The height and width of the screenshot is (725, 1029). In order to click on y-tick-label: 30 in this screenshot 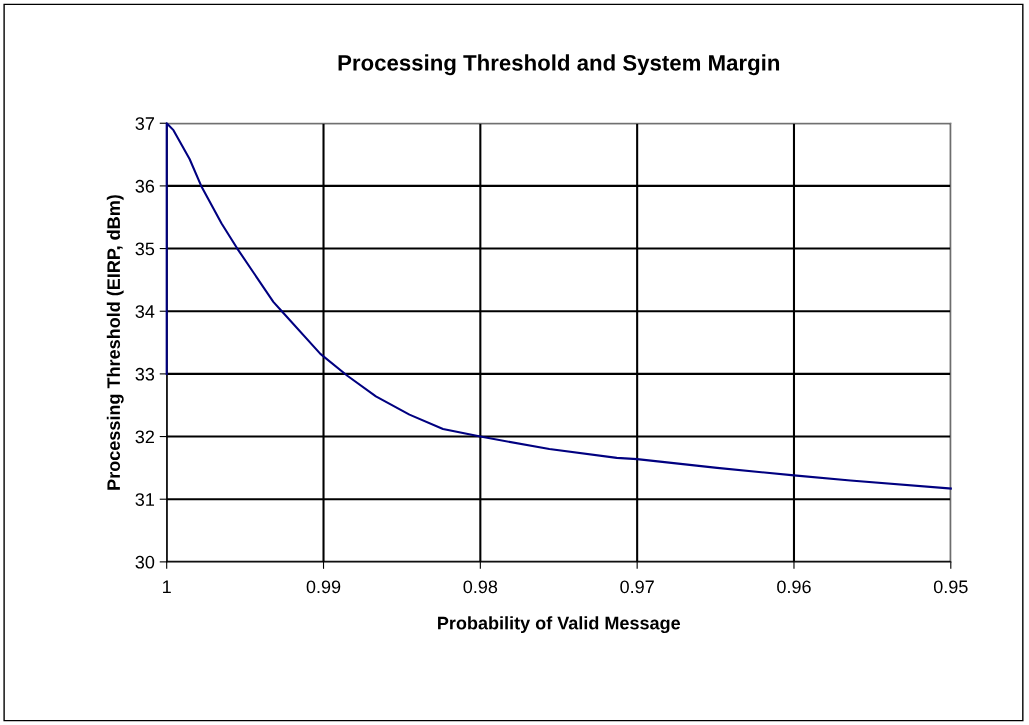, I will do `click(145, 562)`.